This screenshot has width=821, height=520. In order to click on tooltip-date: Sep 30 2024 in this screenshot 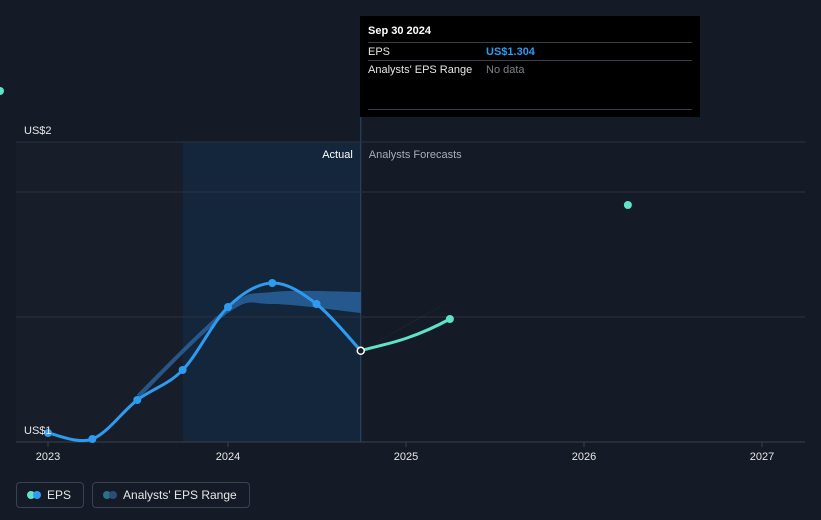, I will do `click(399, 31)`.